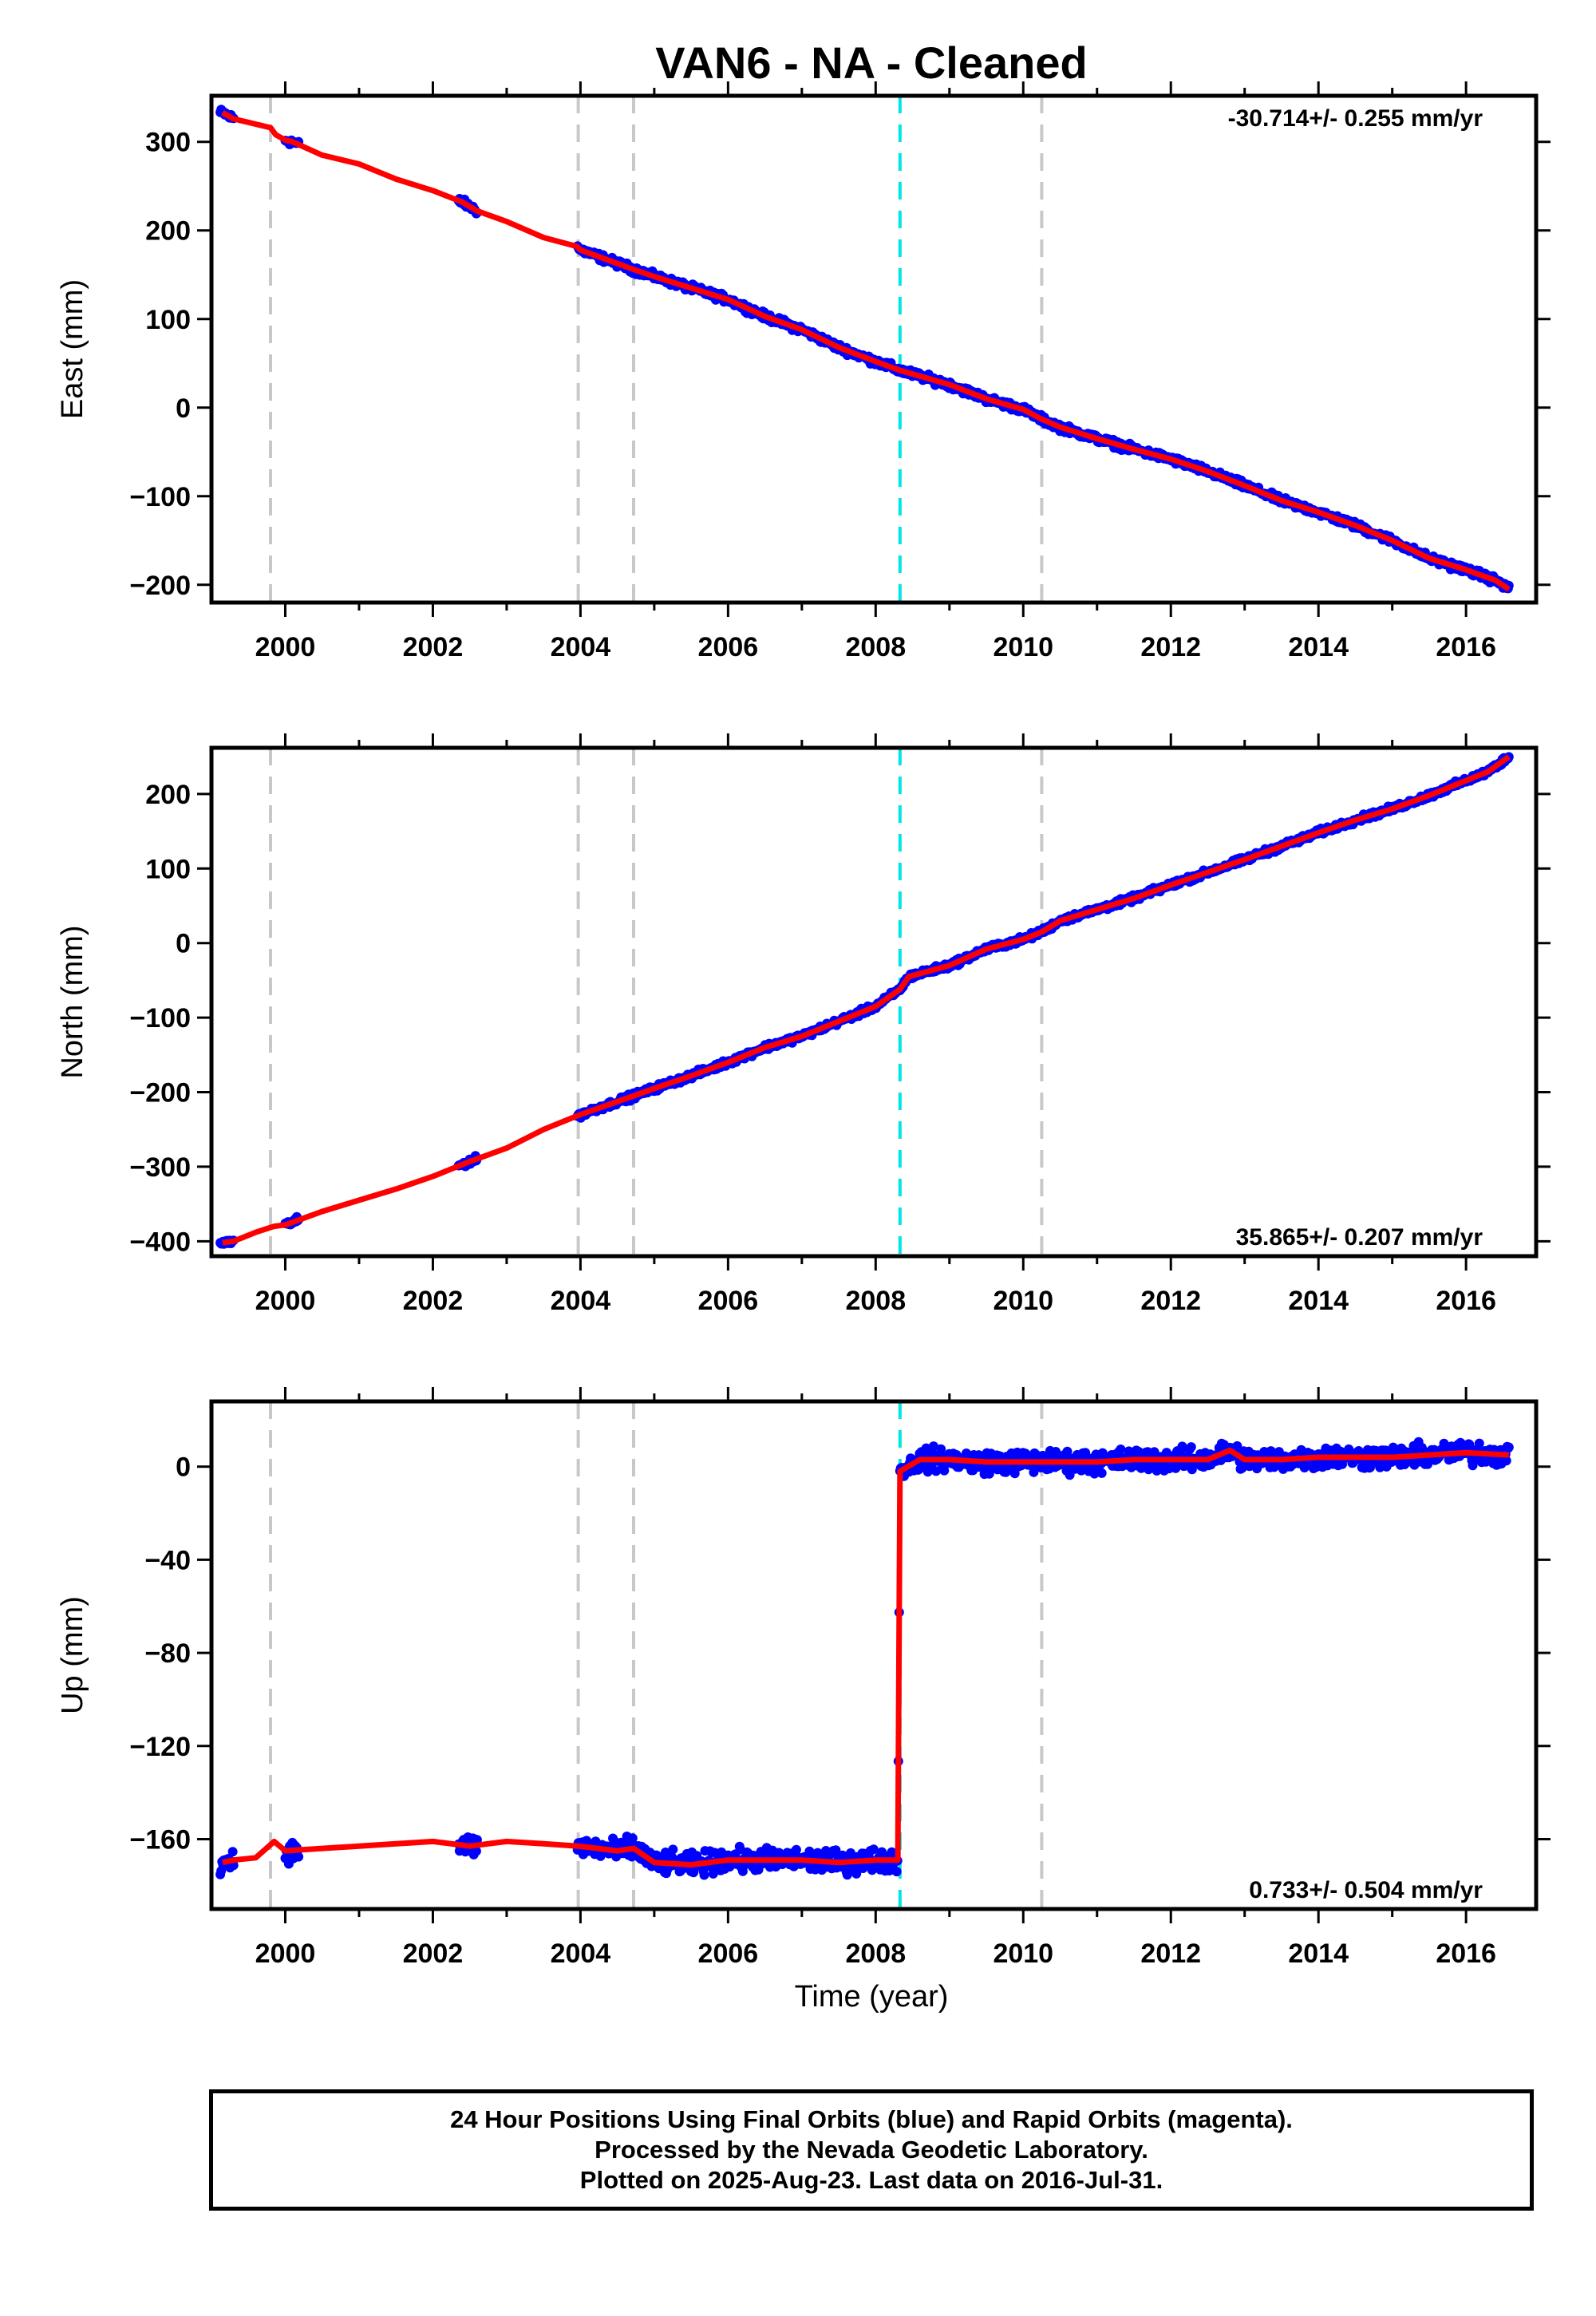 The height and width of the screenshot is (2316, 1596). I want to click on y-tick-label: −40, so click(167, 1560).